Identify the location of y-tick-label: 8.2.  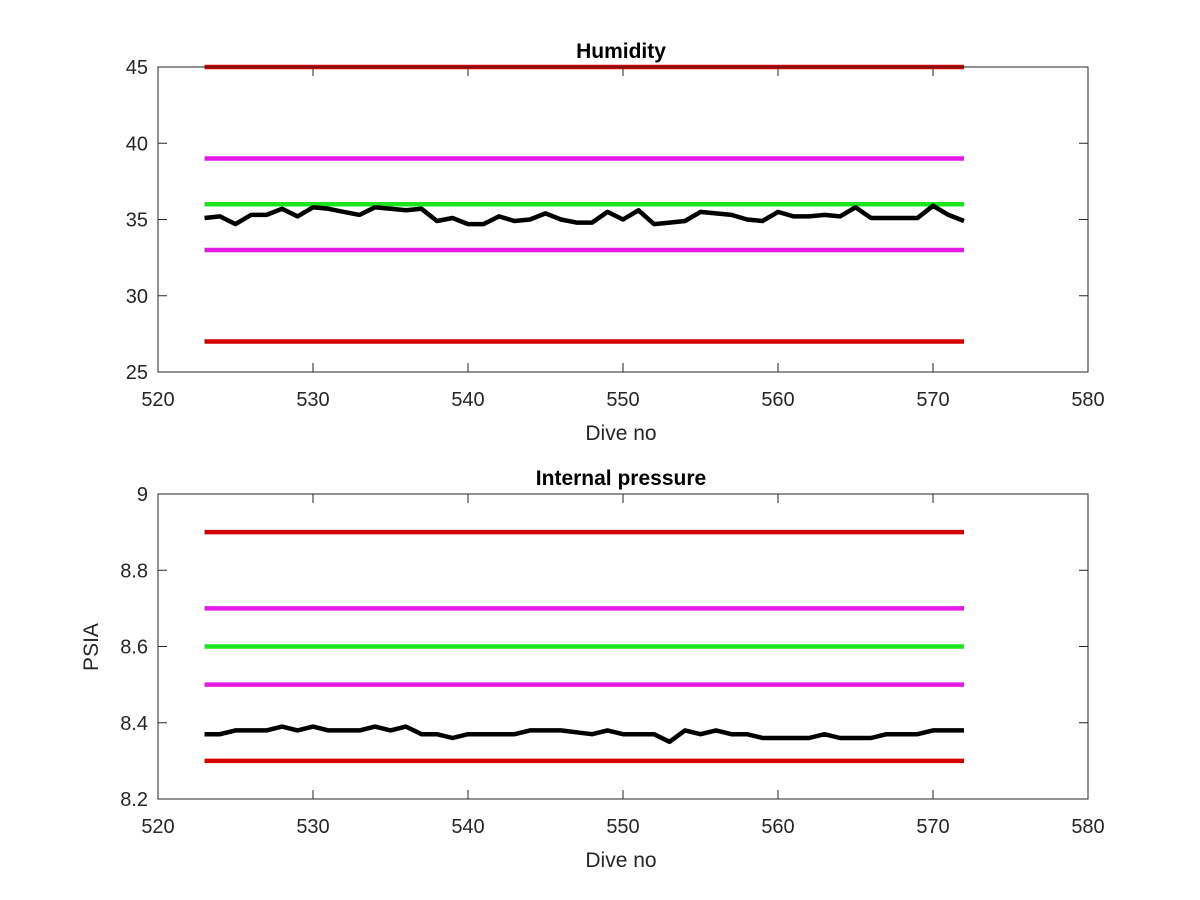
(134, 800).